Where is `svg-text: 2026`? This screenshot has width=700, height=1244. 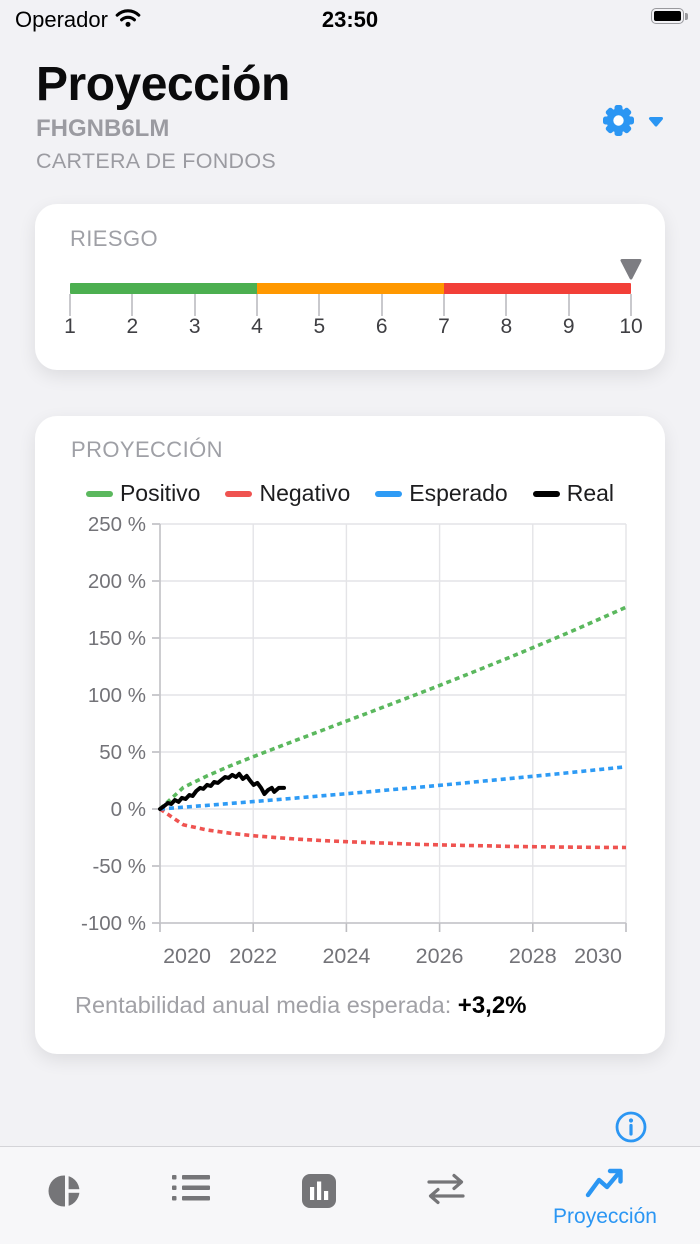 svg-text: 2026 is located at coordinates (440, 956).